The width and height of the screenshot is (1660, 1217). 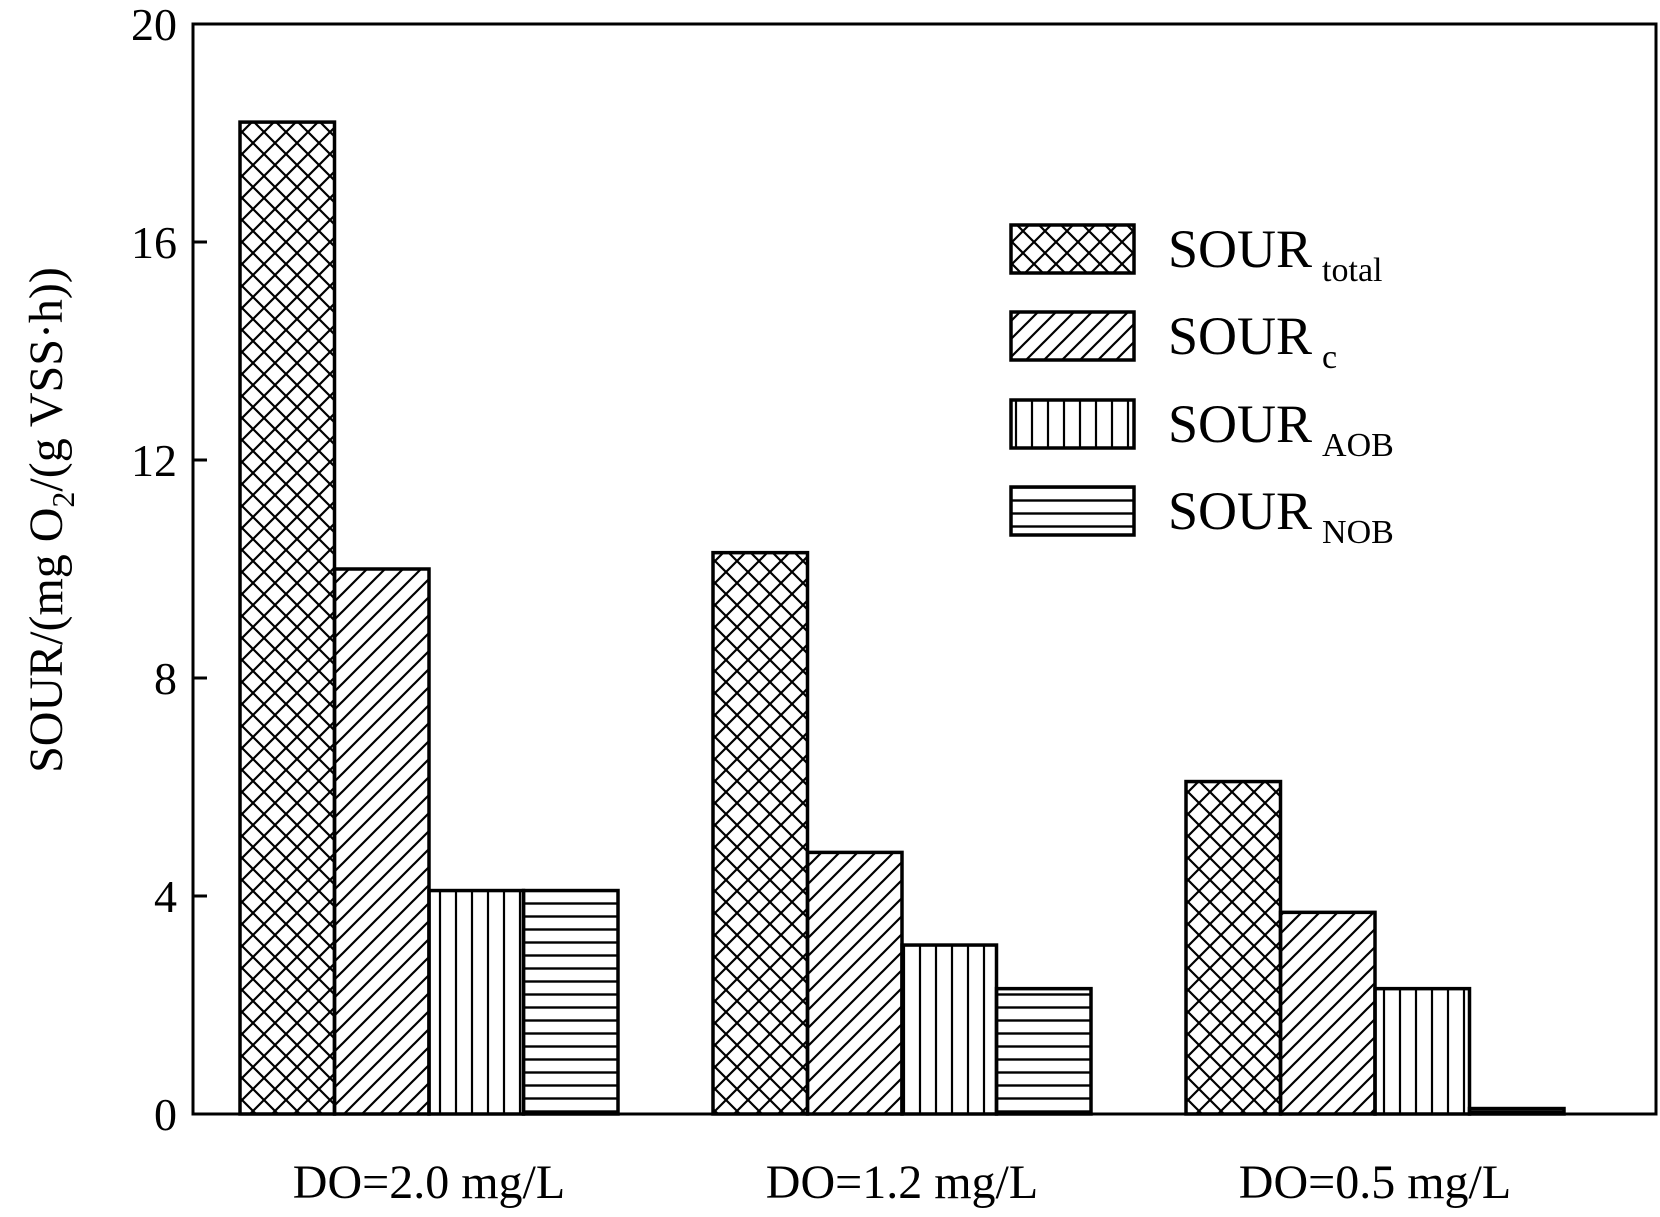 I want to click on y-tick-label: 16, so click(x=154, y=242).